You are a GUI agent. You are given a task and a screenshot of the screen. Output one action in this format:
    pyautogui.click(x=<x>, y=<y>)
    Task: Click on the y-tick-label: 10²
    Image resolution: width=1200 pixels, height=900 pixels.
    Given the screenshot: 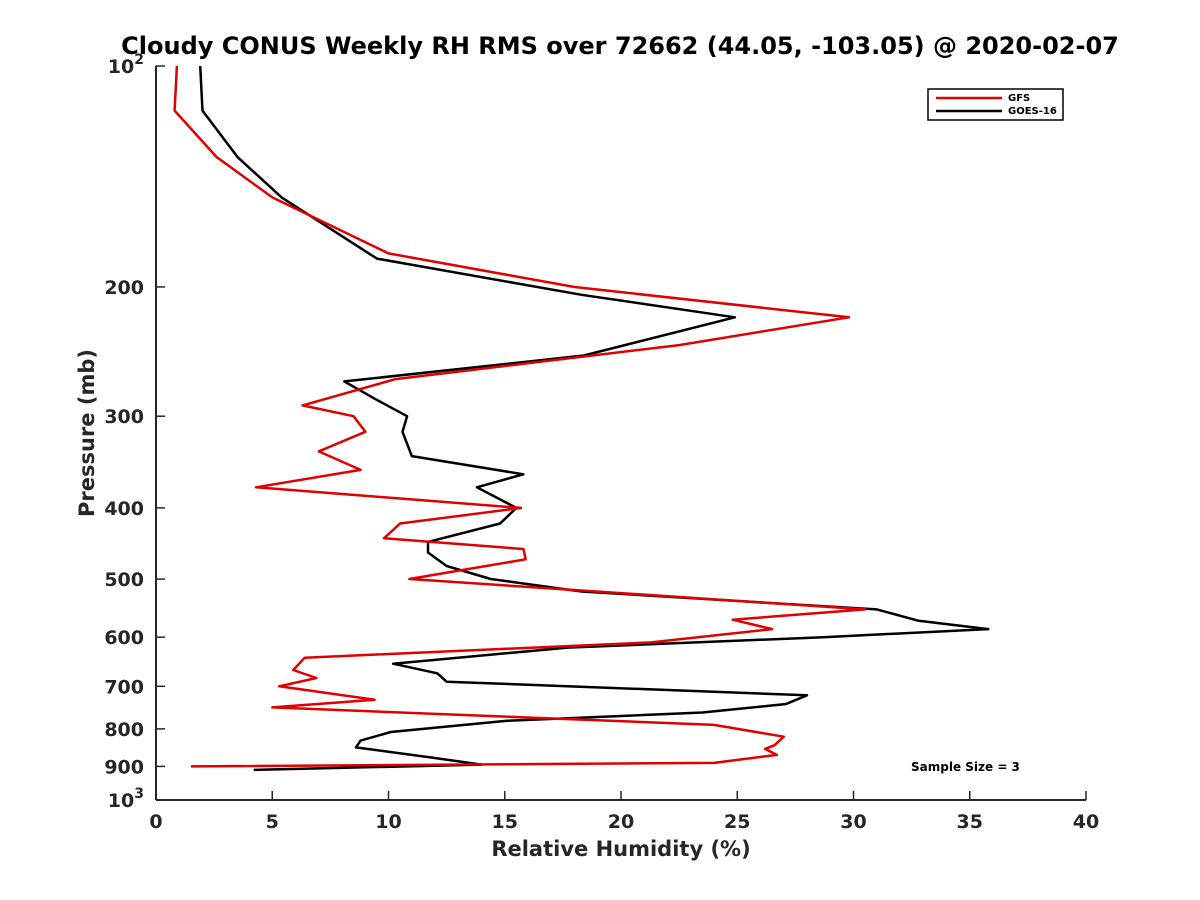 What is the action you would take?
    pyautogui.click(x=126, y=65)
    